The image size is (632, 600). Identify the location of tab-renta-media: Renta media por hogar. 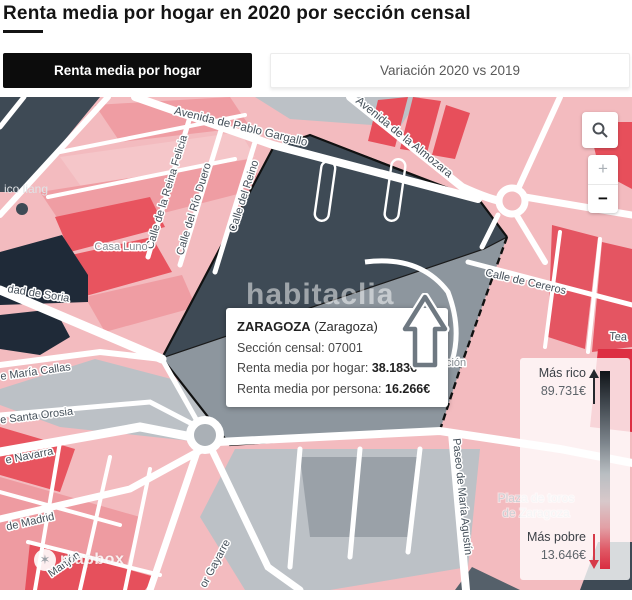
(127, 70).